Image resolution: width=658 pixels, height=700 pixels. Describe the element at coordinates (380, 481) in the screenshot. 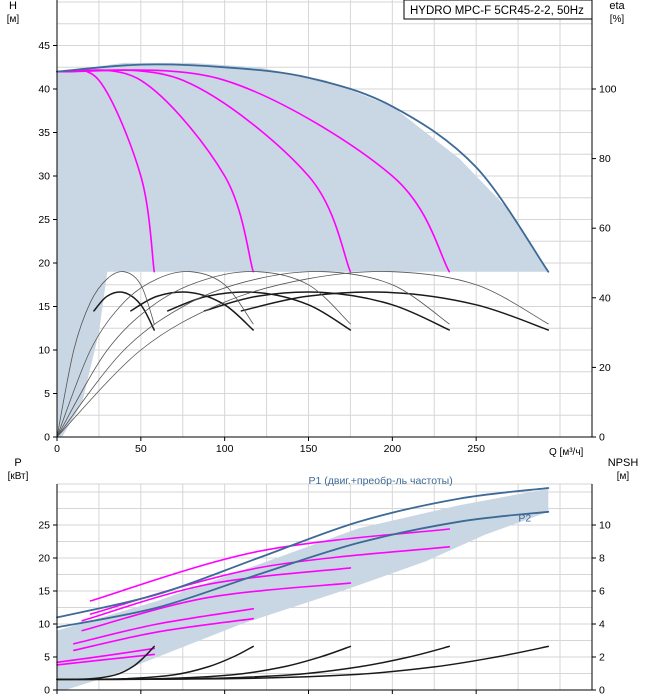

I see `annotation-label: P1 (двиг.+преобр-ль частоты)` at that location.